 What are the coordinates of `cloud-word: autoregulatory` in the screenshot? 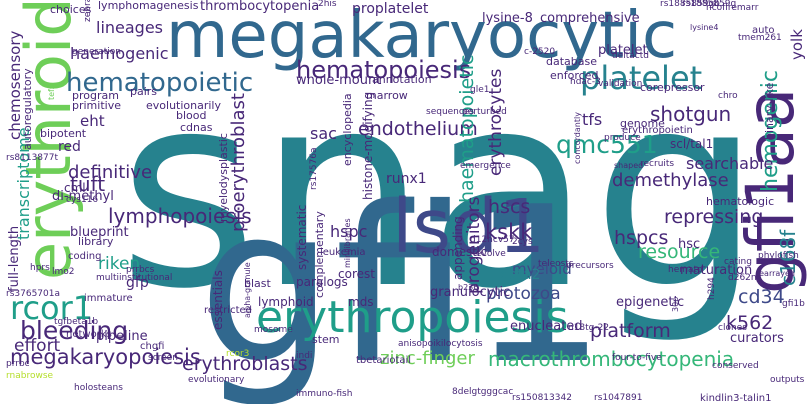 It's located at (27, 109).